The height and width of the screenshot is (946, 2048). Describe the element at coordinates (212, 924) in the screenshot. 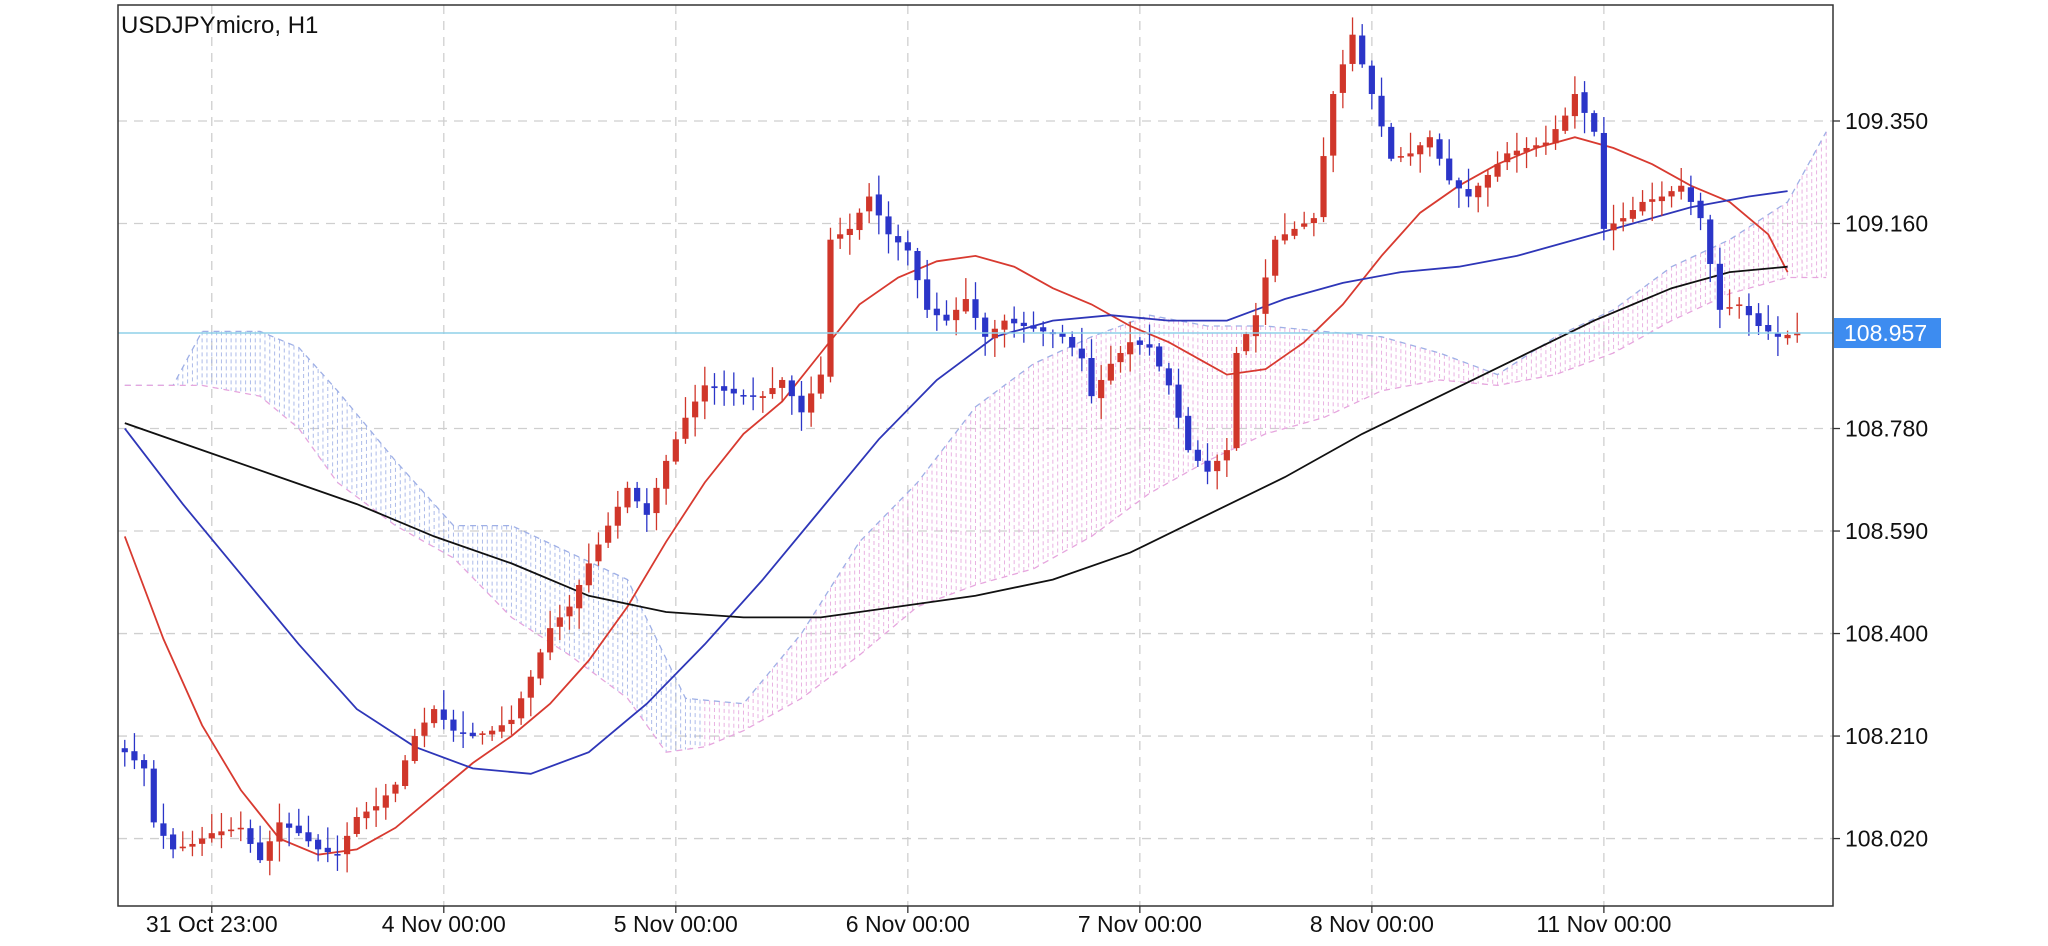

I see `x-tick-label: 31 Oct 23:00` at that location.